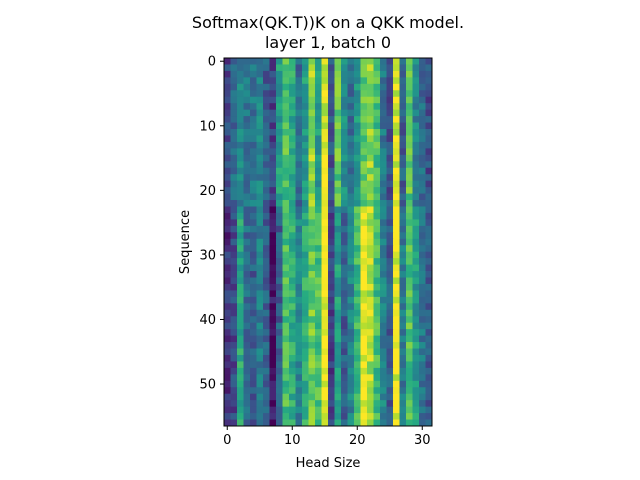 The height and width of the screenshot is (480, 640). What do you see at coordinates (207, 126) in the screenshot?
I see `y-tick-label: 10` at bounding box center [207, 126].